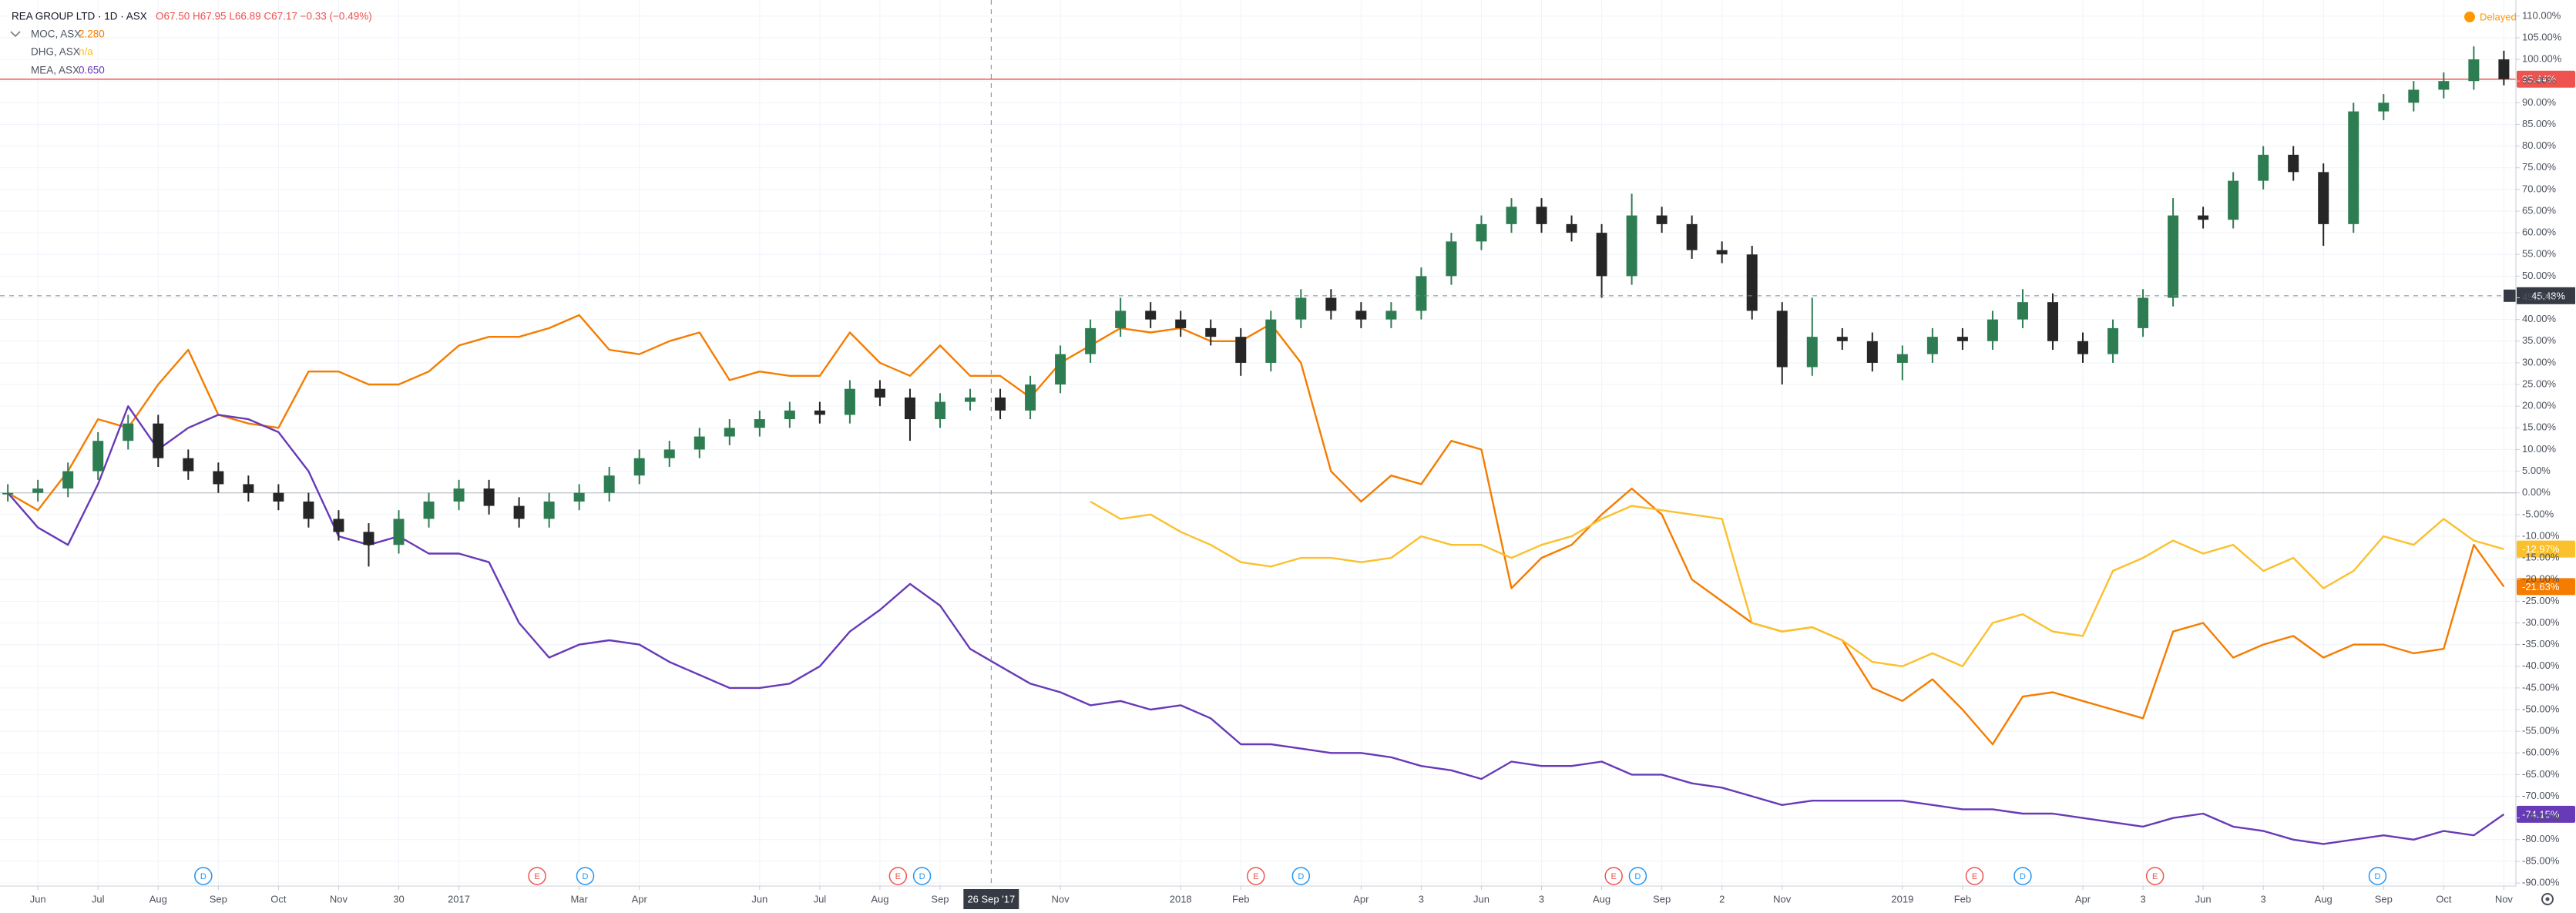 The width and height of the screenshot is (2576, 913). What do you see at coordinates (2541, 860) in the screenshot?
I see `y-tick-label: -85.00%` at bounding box center [2541, 860].